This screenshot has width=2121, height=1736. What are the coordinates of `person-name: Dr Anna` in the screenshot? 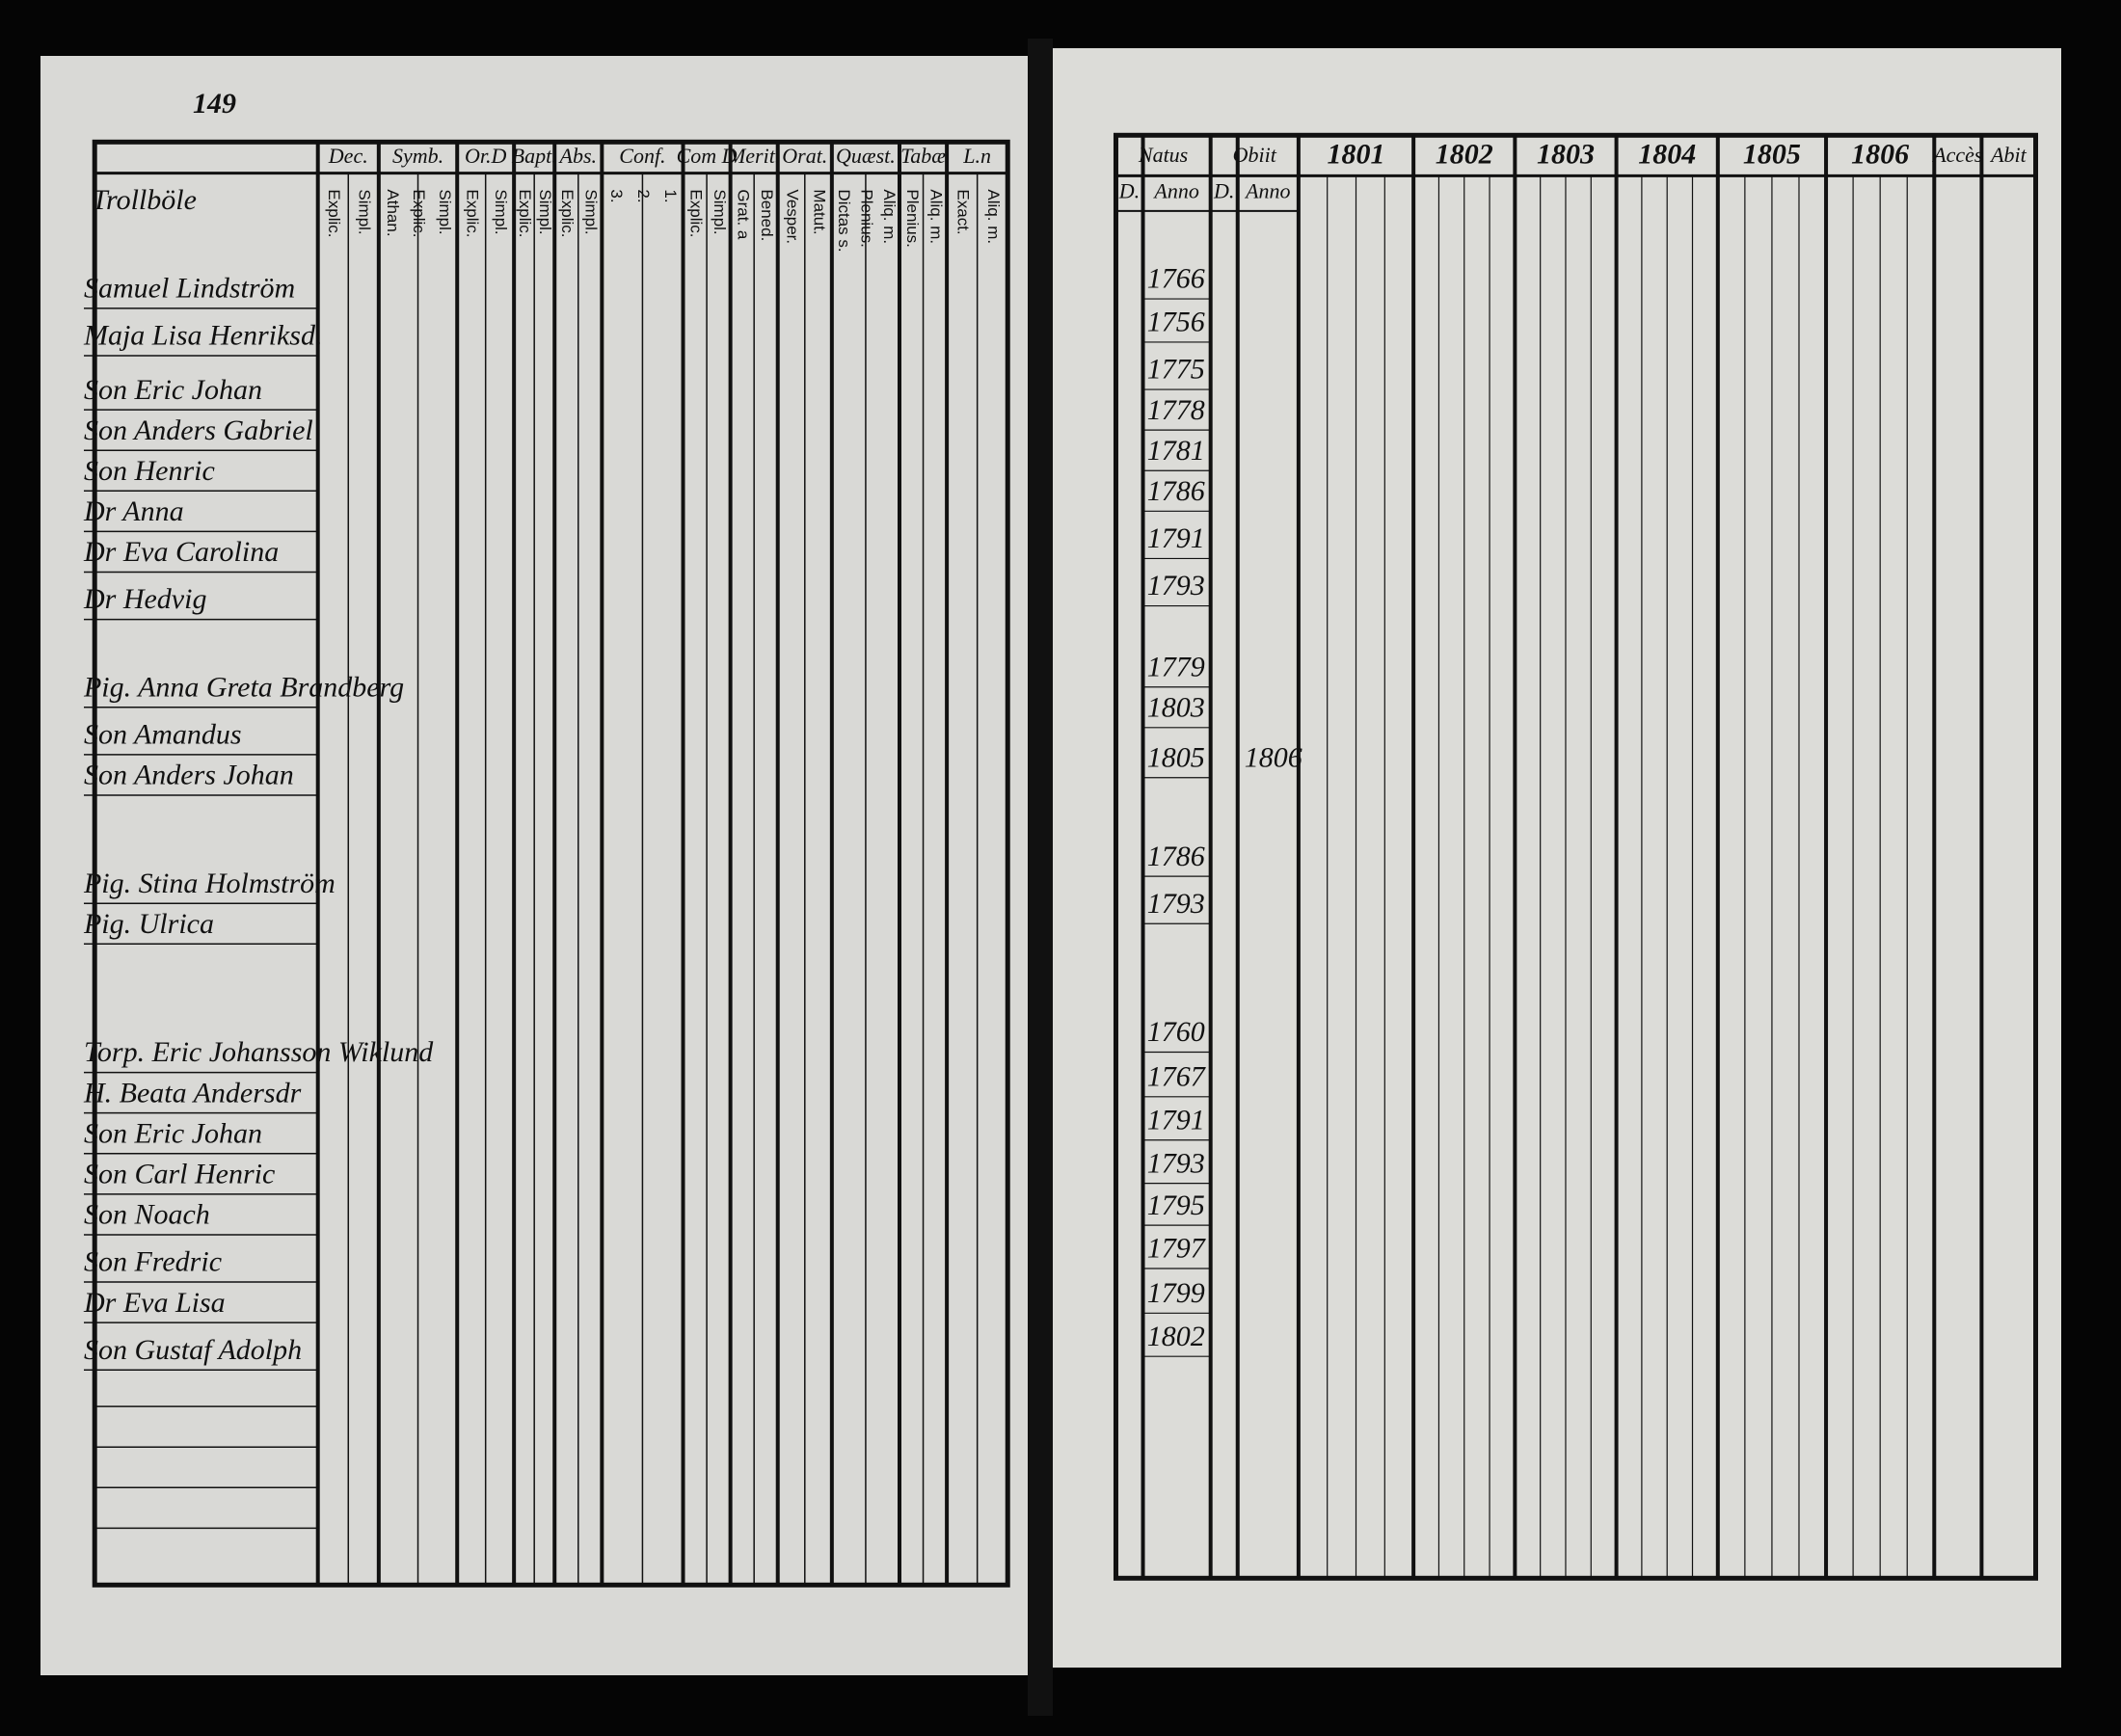 It's located at (133, 511).